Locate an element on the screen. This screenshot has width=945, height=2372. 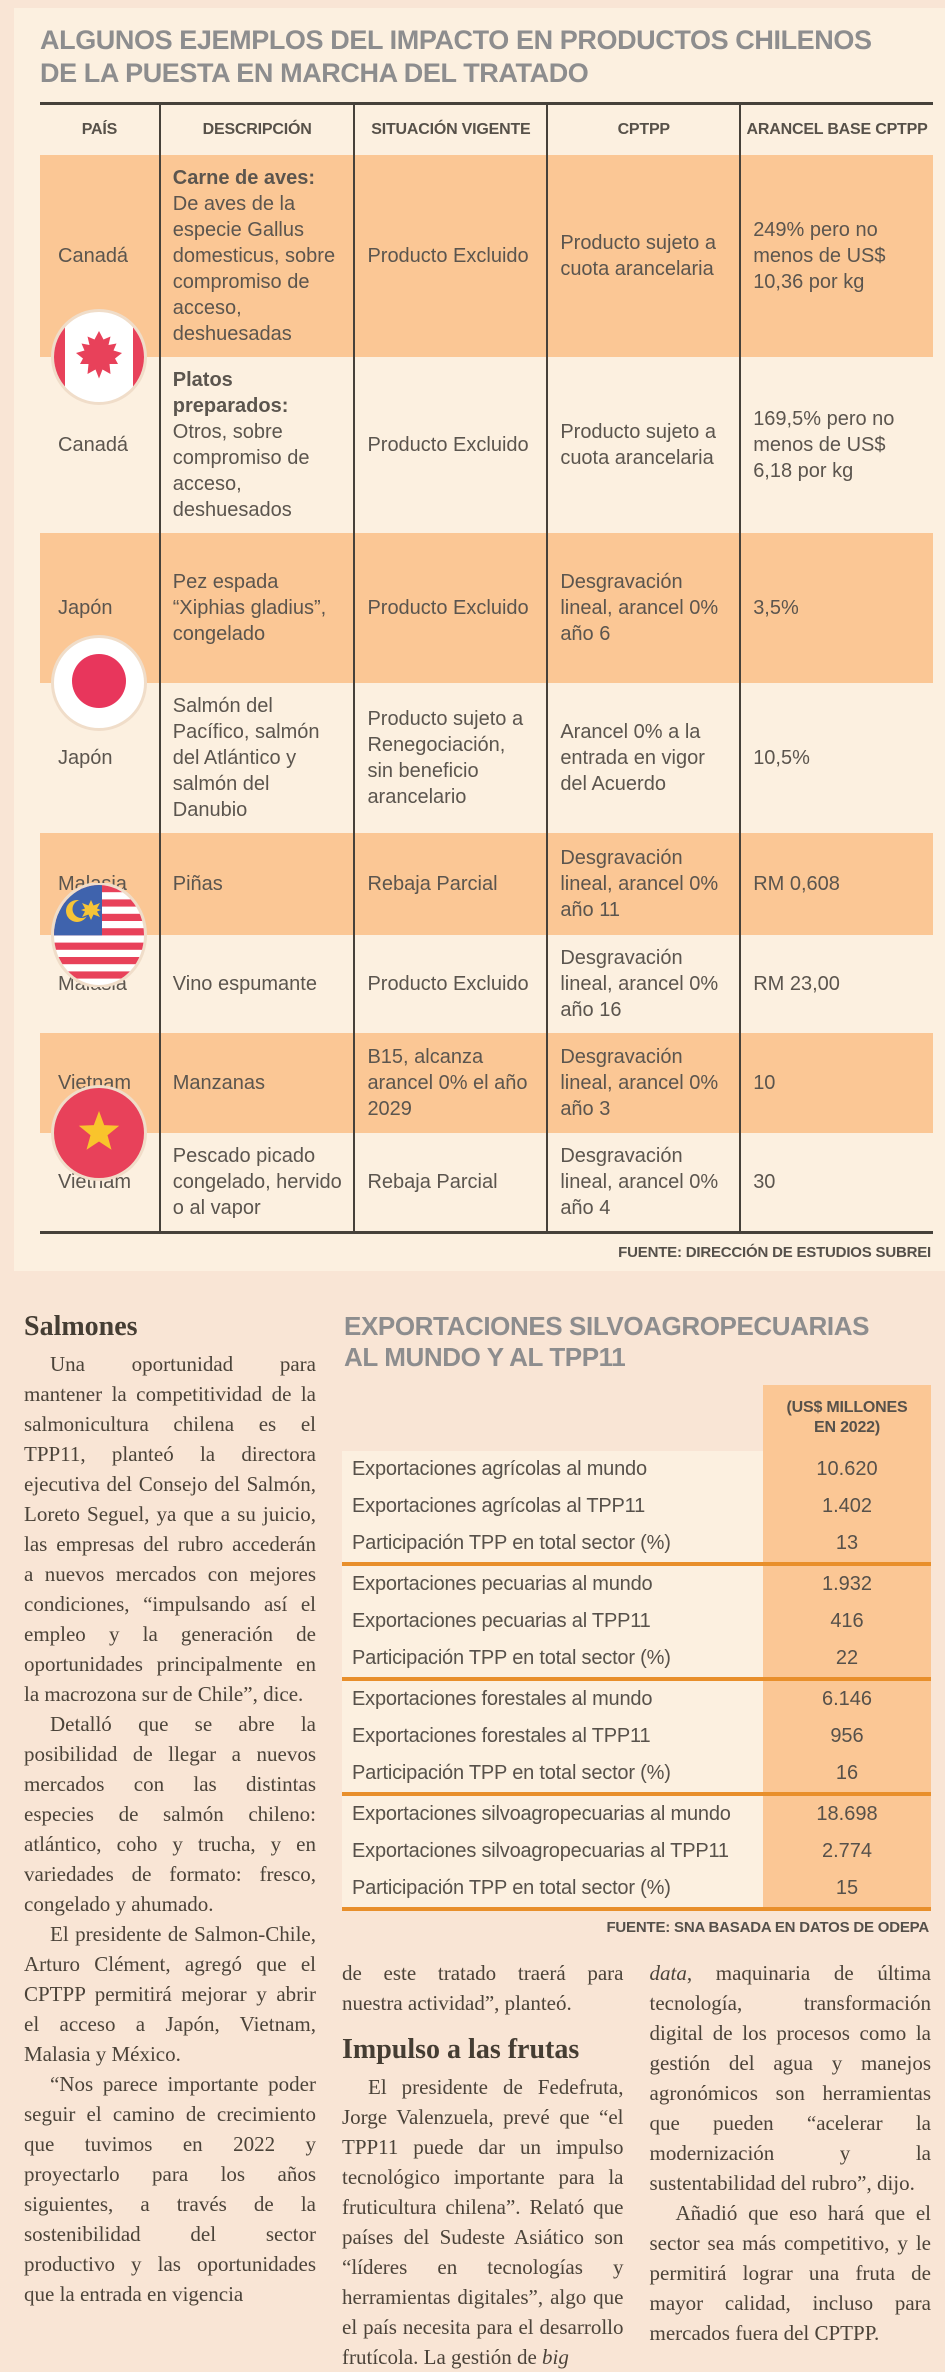
row-label: Exportaciones pecuarias al TPP11 is located at coordinates (501, 1621).